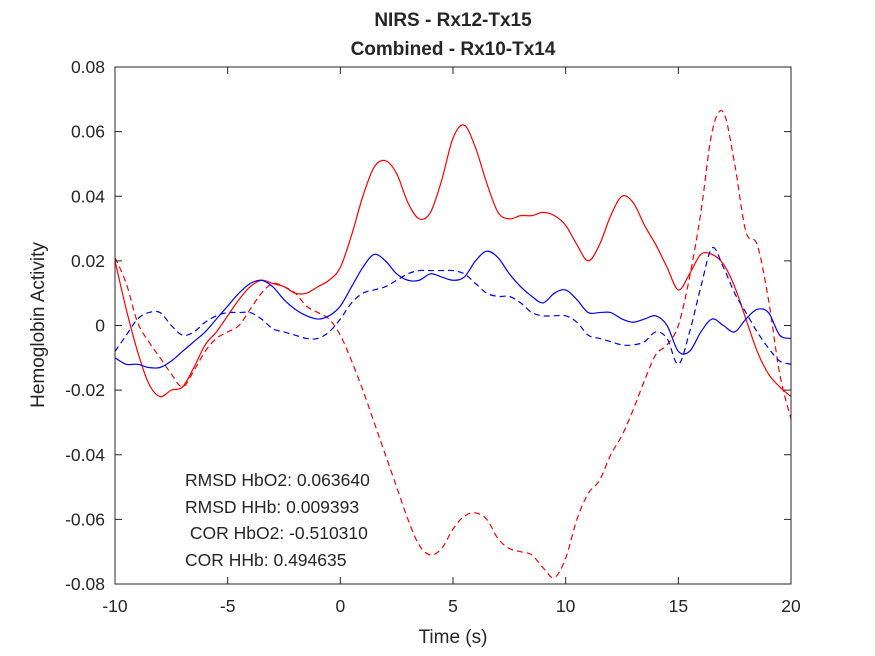  I want to click on y-axis-label: Hemoglobin Activity, so click(38, 325).